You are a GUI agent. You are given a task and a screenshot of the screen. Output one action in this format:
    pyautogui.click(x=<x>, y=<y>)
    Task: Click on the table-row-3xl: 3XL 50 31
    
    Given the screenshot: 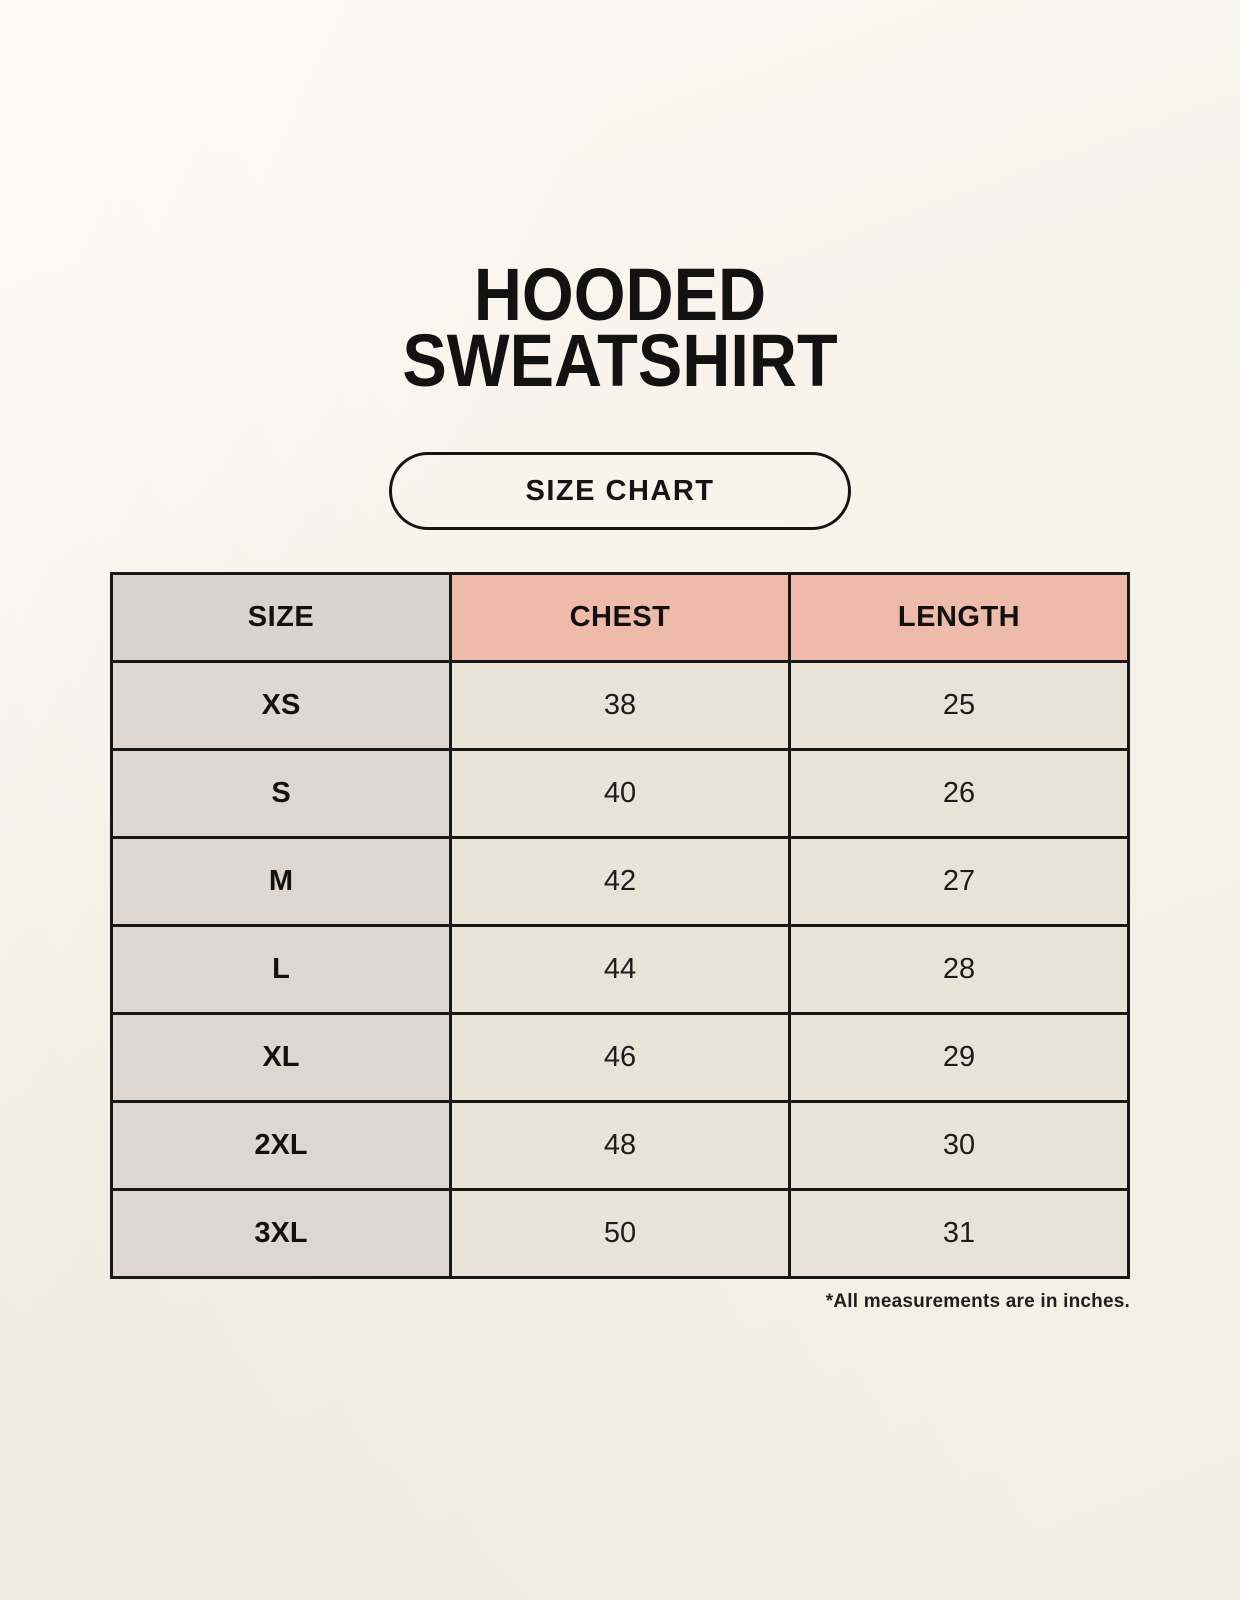 What is the action you would take?
    pyautogui.click(x=620, y=1233)
    